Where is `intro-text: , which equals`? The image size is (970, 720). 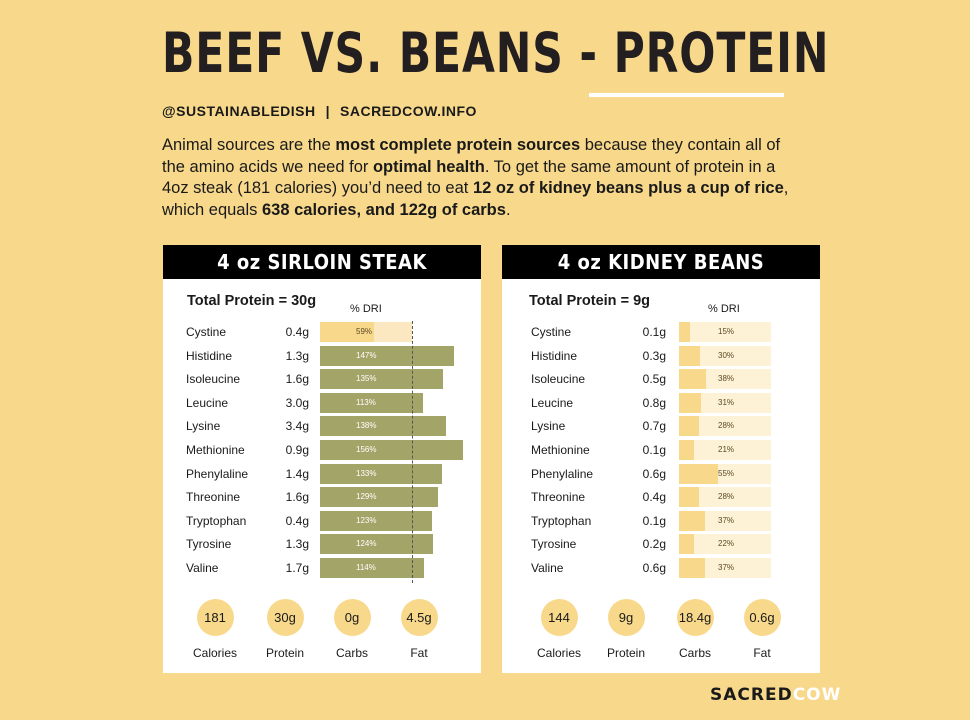
intro-text: , which equals is located at coordinates (475, 199).